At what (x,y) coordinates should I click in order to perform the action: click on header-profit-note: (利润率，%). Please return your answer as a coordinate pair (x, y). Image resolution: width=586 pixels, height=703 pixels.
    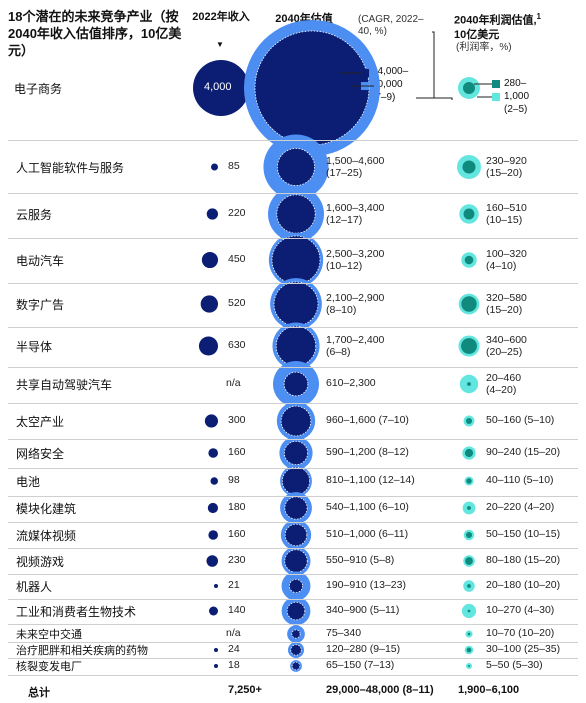
    Looking at the image, I should click on (484, 47).